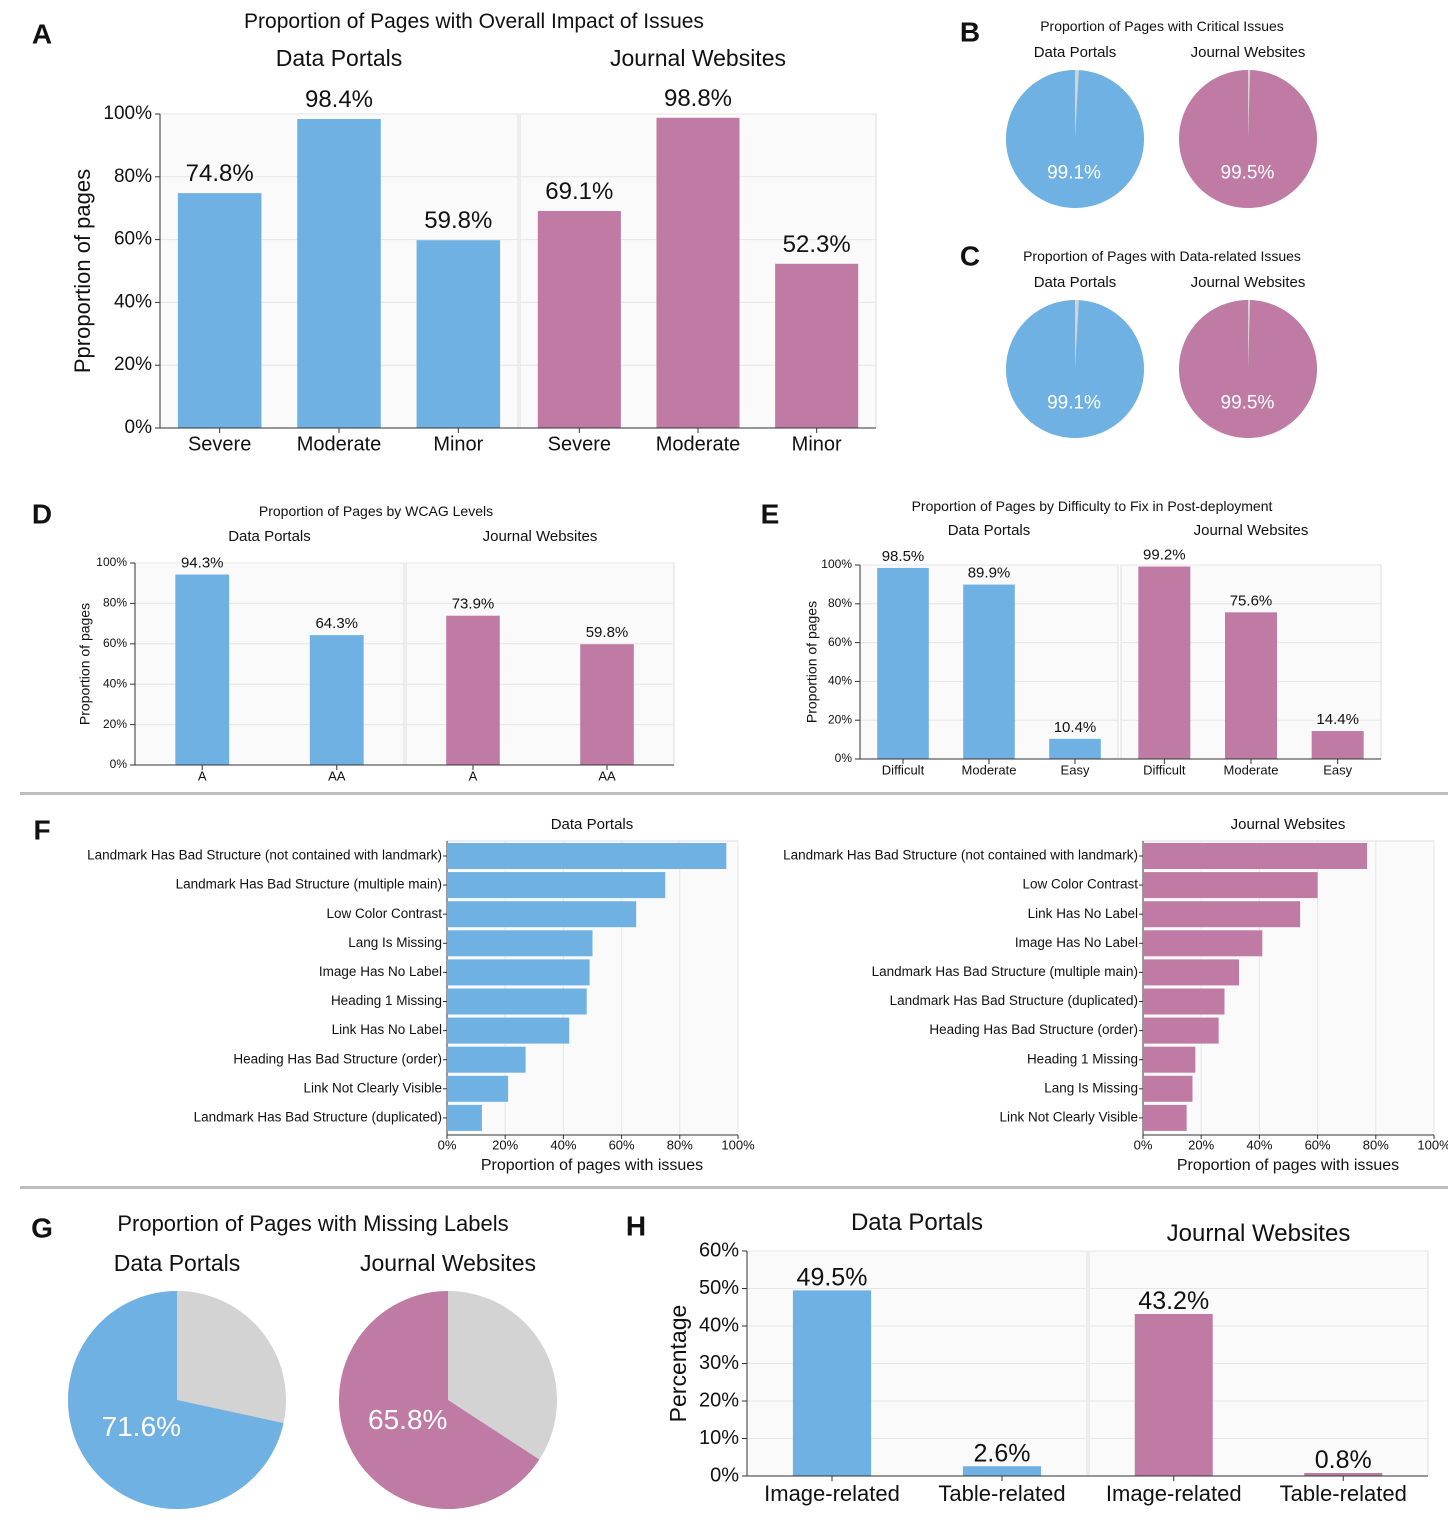 The width and height of the screenshot is (1448, 1528). What do you see at coordinates (42, 513) in the screenshot?
I see `panel-letter-d: D` at bounding box center [42, 513].